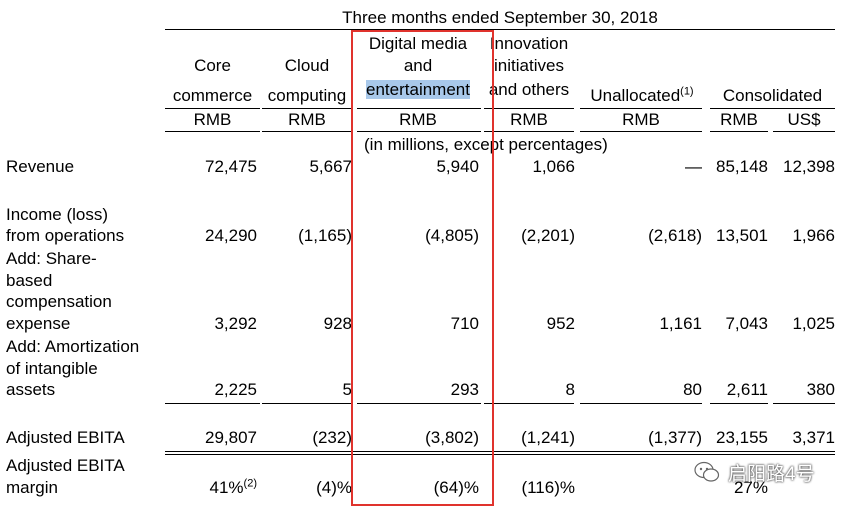 The height and width of the screenshot is (511, 849). What do you see at coordinates (51, 258) in the screenshot?
I see `row-label: Add: Share-` at bounding box center [51, 258].